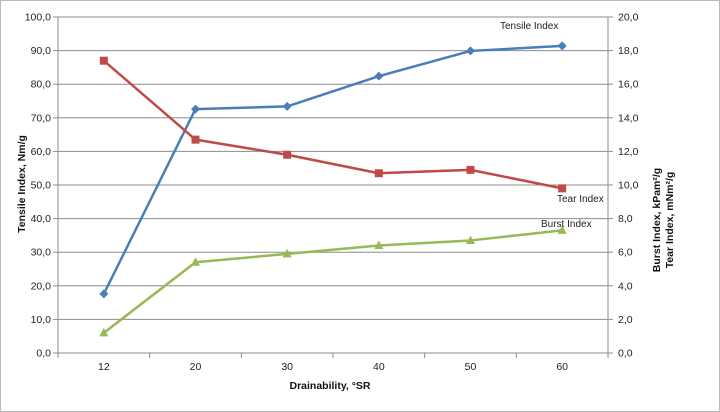 This screenshot has width=720, height=412. I want to click on right-axis-tick-label: 0,0, so click(625, 354).